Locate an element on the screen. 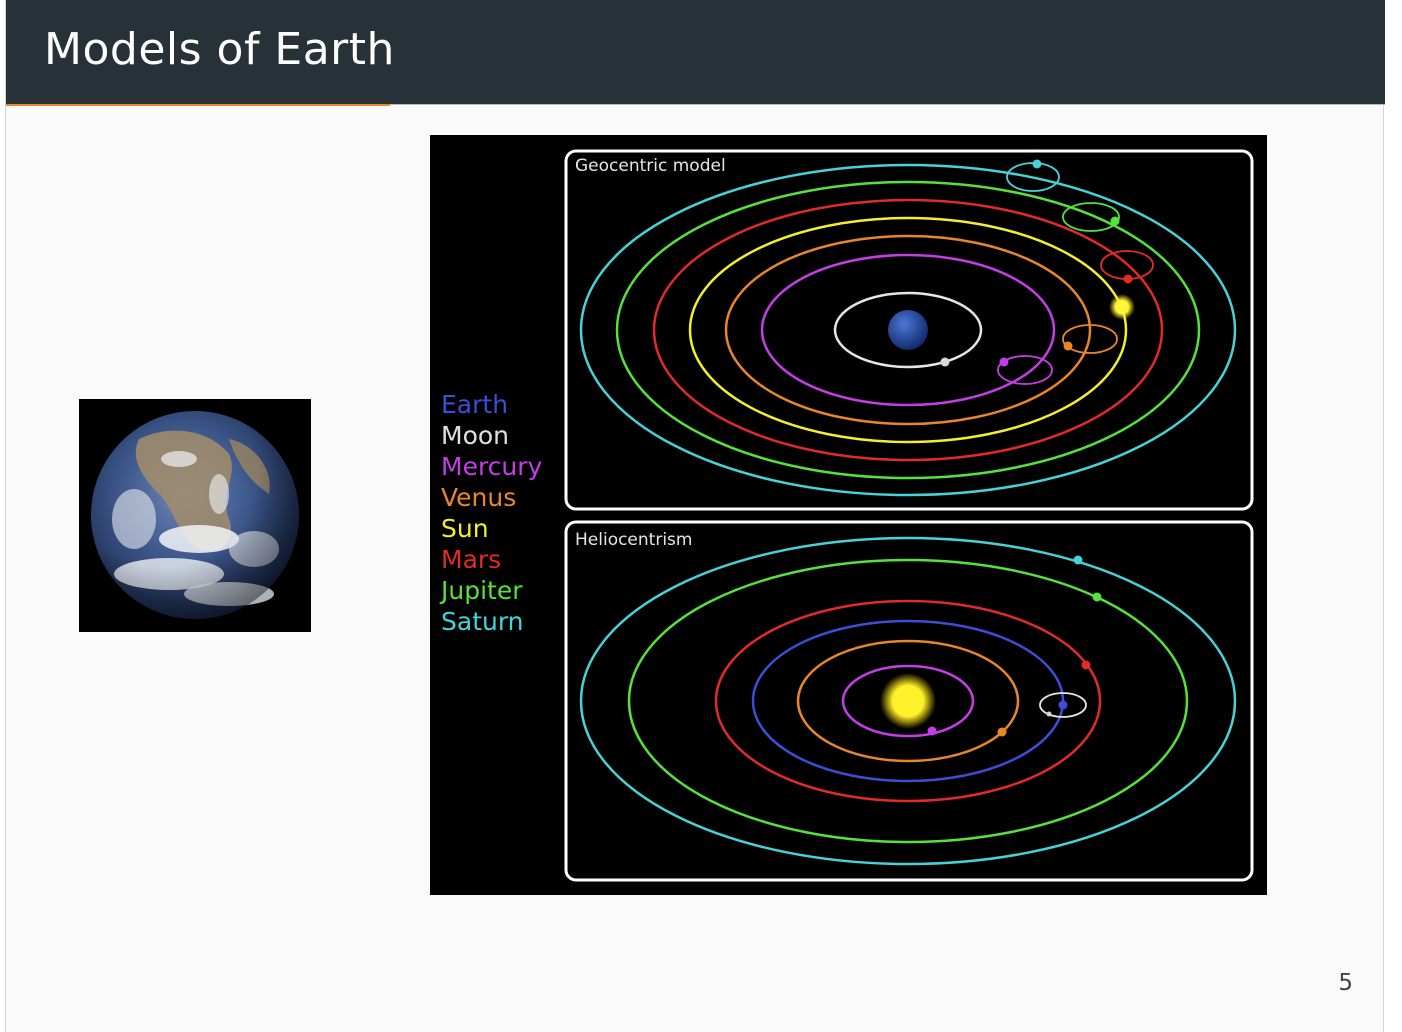  helio-venus-orbit is located at coordinates (908, 701).